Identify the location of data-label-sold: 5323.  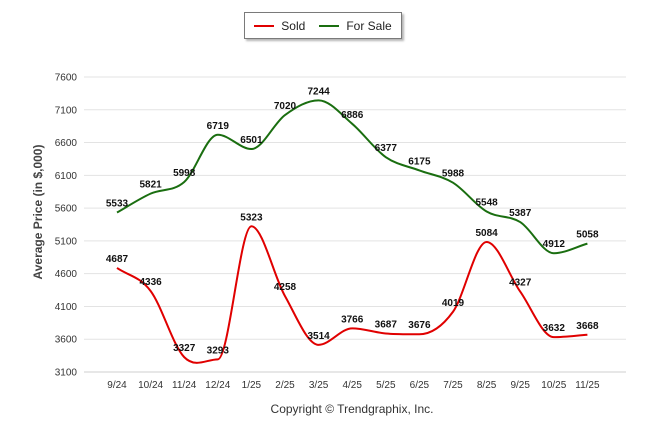
(251, 217).